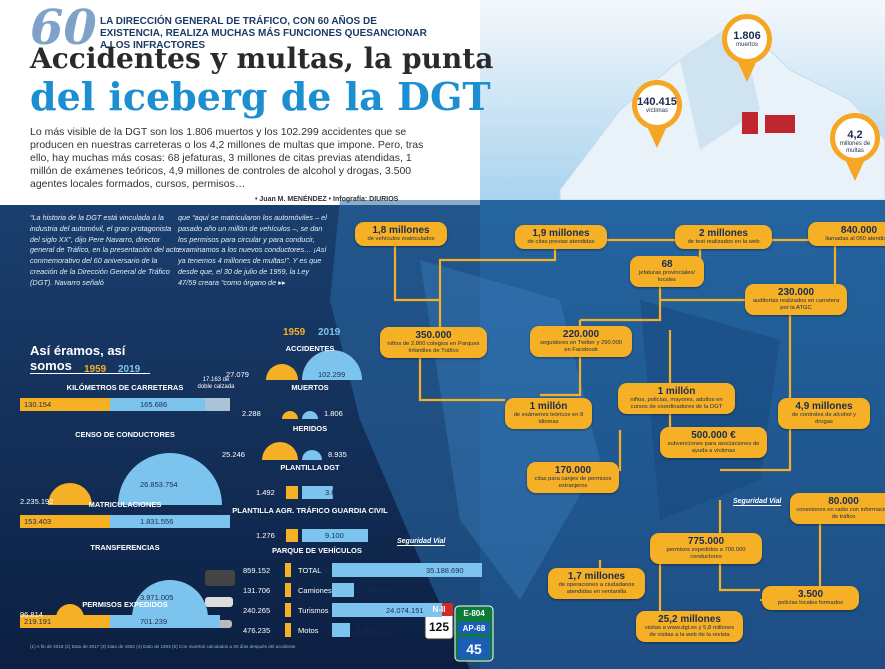 This screenshot has width=885, height=669. What do you see at coordinates (561, 242) in the screenshot?
I see `node-label: de citas previas atendidas` at bounding box center [561, 242].